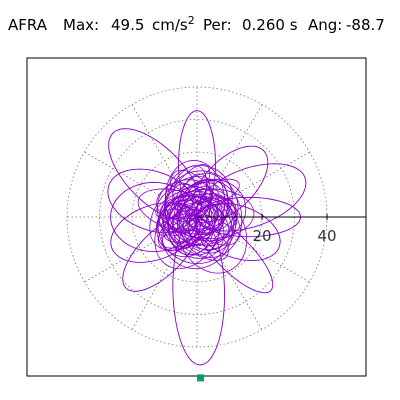 This screenshot has width=400, height=400. What do you see at coordinates (326, 236) in the screenshot?
I see `radial-tick-label-40: 40` at bounding box center [326, 236].